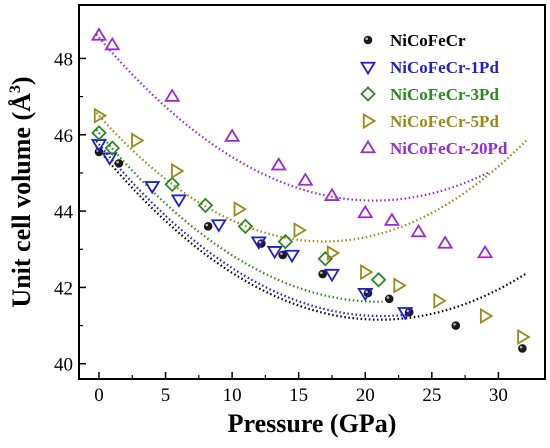 This screenshot has height=448, width=550. What do you see at coordinates (63, 59) in the screenshot?
I see `y-tick-label-4: 48` at bounding box center [63, 59].